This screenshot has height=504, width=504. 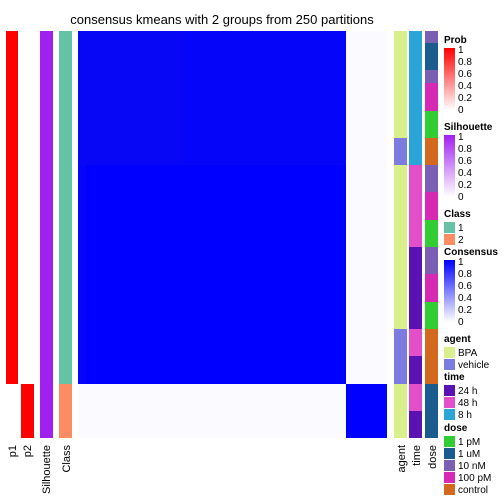 I want to click on legend-title-consensus: Consensus, so click(x=471, y=252).